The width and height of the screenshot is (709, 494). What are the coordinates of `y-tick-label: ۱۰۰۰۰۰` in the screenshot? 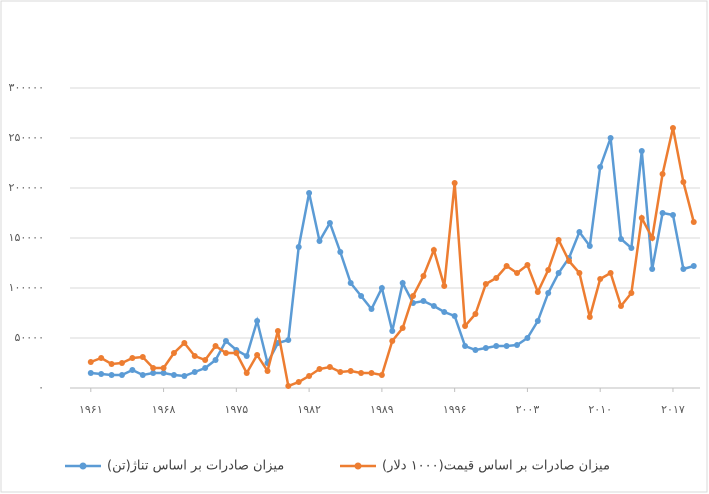 It's located at (26, 287).